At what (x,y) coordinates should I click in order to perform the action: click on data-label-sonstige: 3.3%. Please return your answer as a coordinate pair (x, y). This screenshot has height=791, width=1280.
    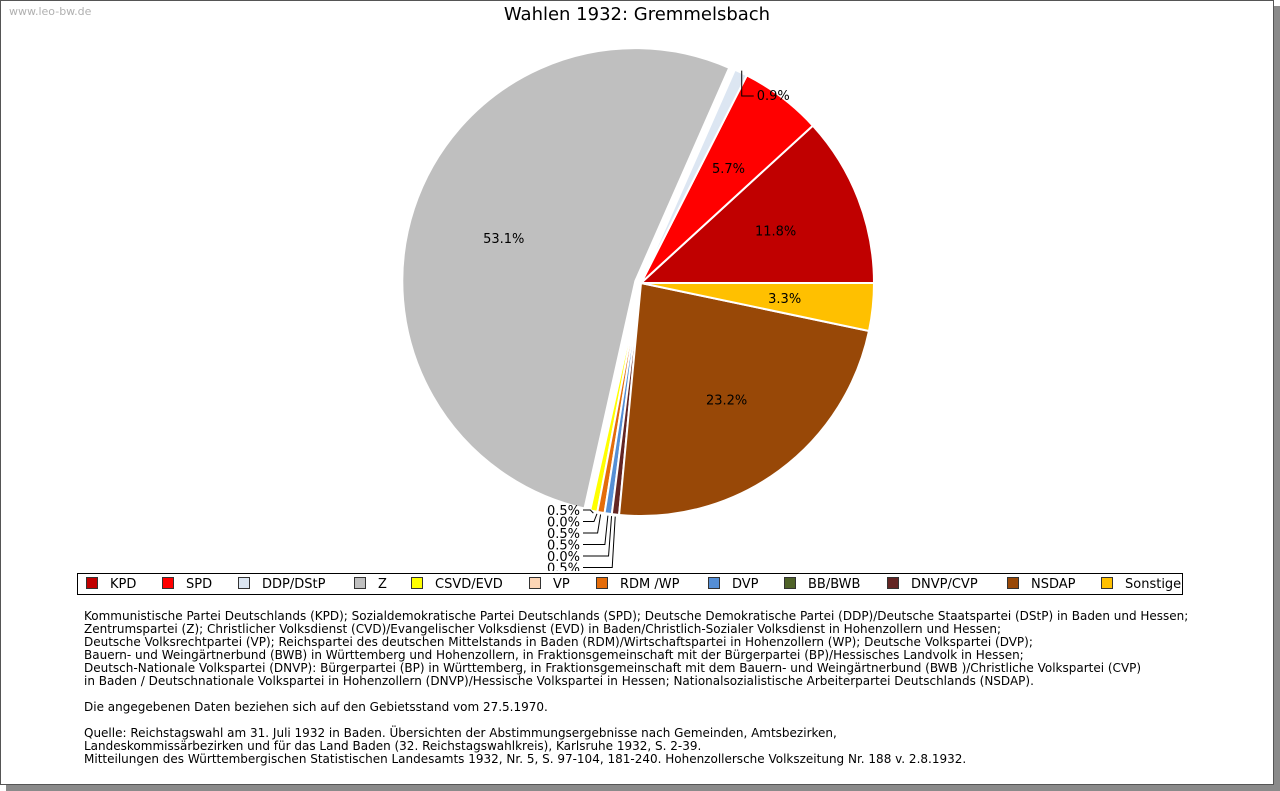
    Looking at the image, I should click on (784, 299).